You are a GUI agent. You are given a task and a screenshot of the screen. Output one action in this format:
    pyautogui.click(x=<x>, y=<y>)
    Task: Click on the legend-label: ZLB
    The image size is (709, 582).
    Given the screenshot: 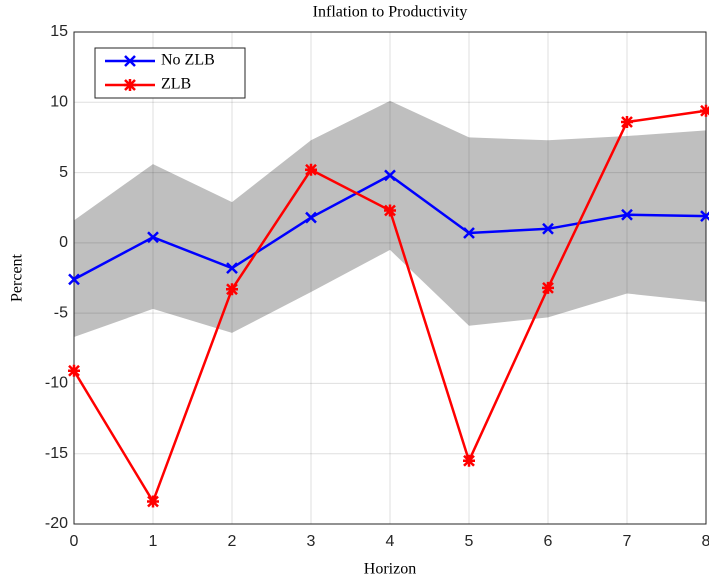 What is the action you would take?
    pyautogui.click(x=176, y=84)
    